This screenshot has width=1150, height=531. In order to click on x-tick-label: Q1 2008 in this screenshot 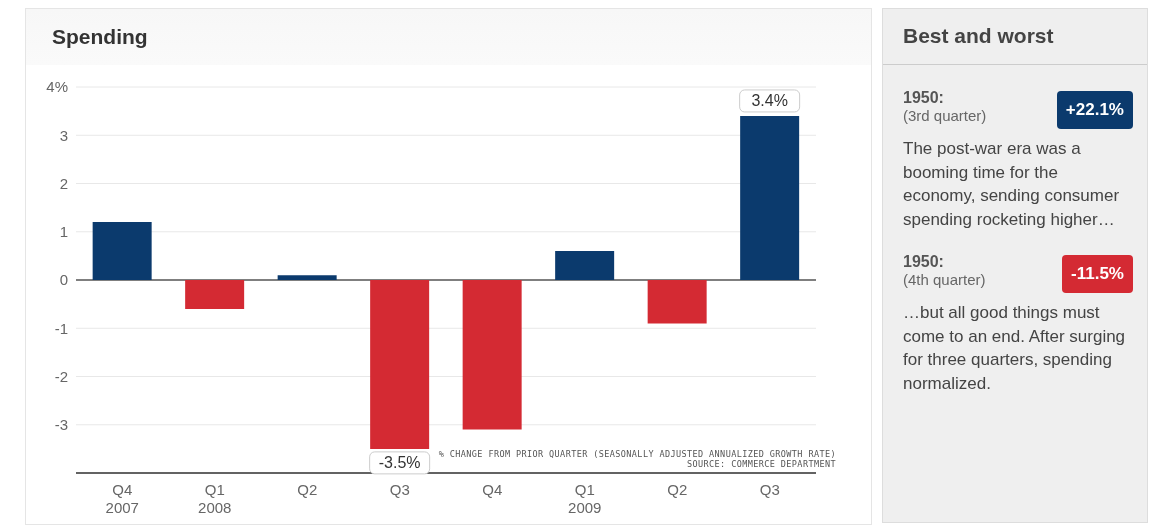, I will do `click(215, 498)`.